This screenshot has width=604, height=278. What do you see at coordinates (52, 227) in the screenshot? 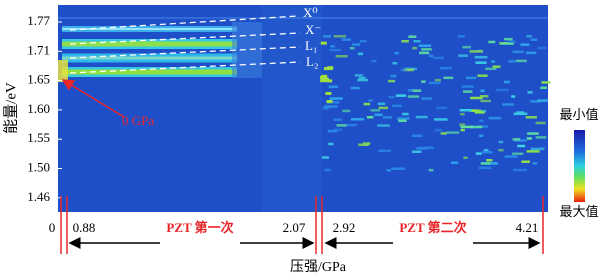
I see `x-tick-label: 0` at bounding box center [52, 227].